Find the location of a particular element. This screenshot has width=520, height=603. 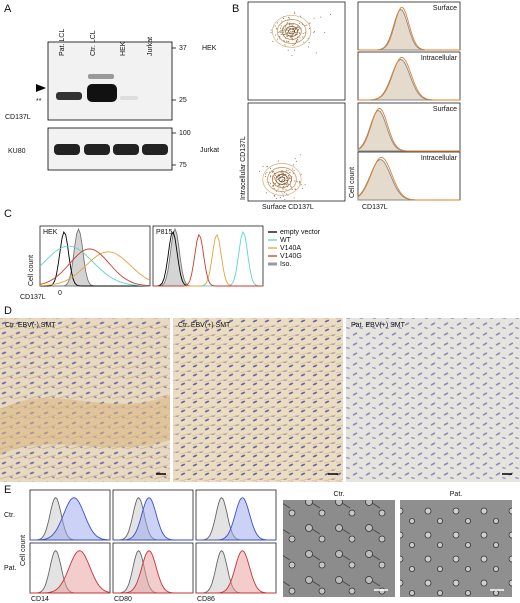

stain is located at coordinates (85, 425).